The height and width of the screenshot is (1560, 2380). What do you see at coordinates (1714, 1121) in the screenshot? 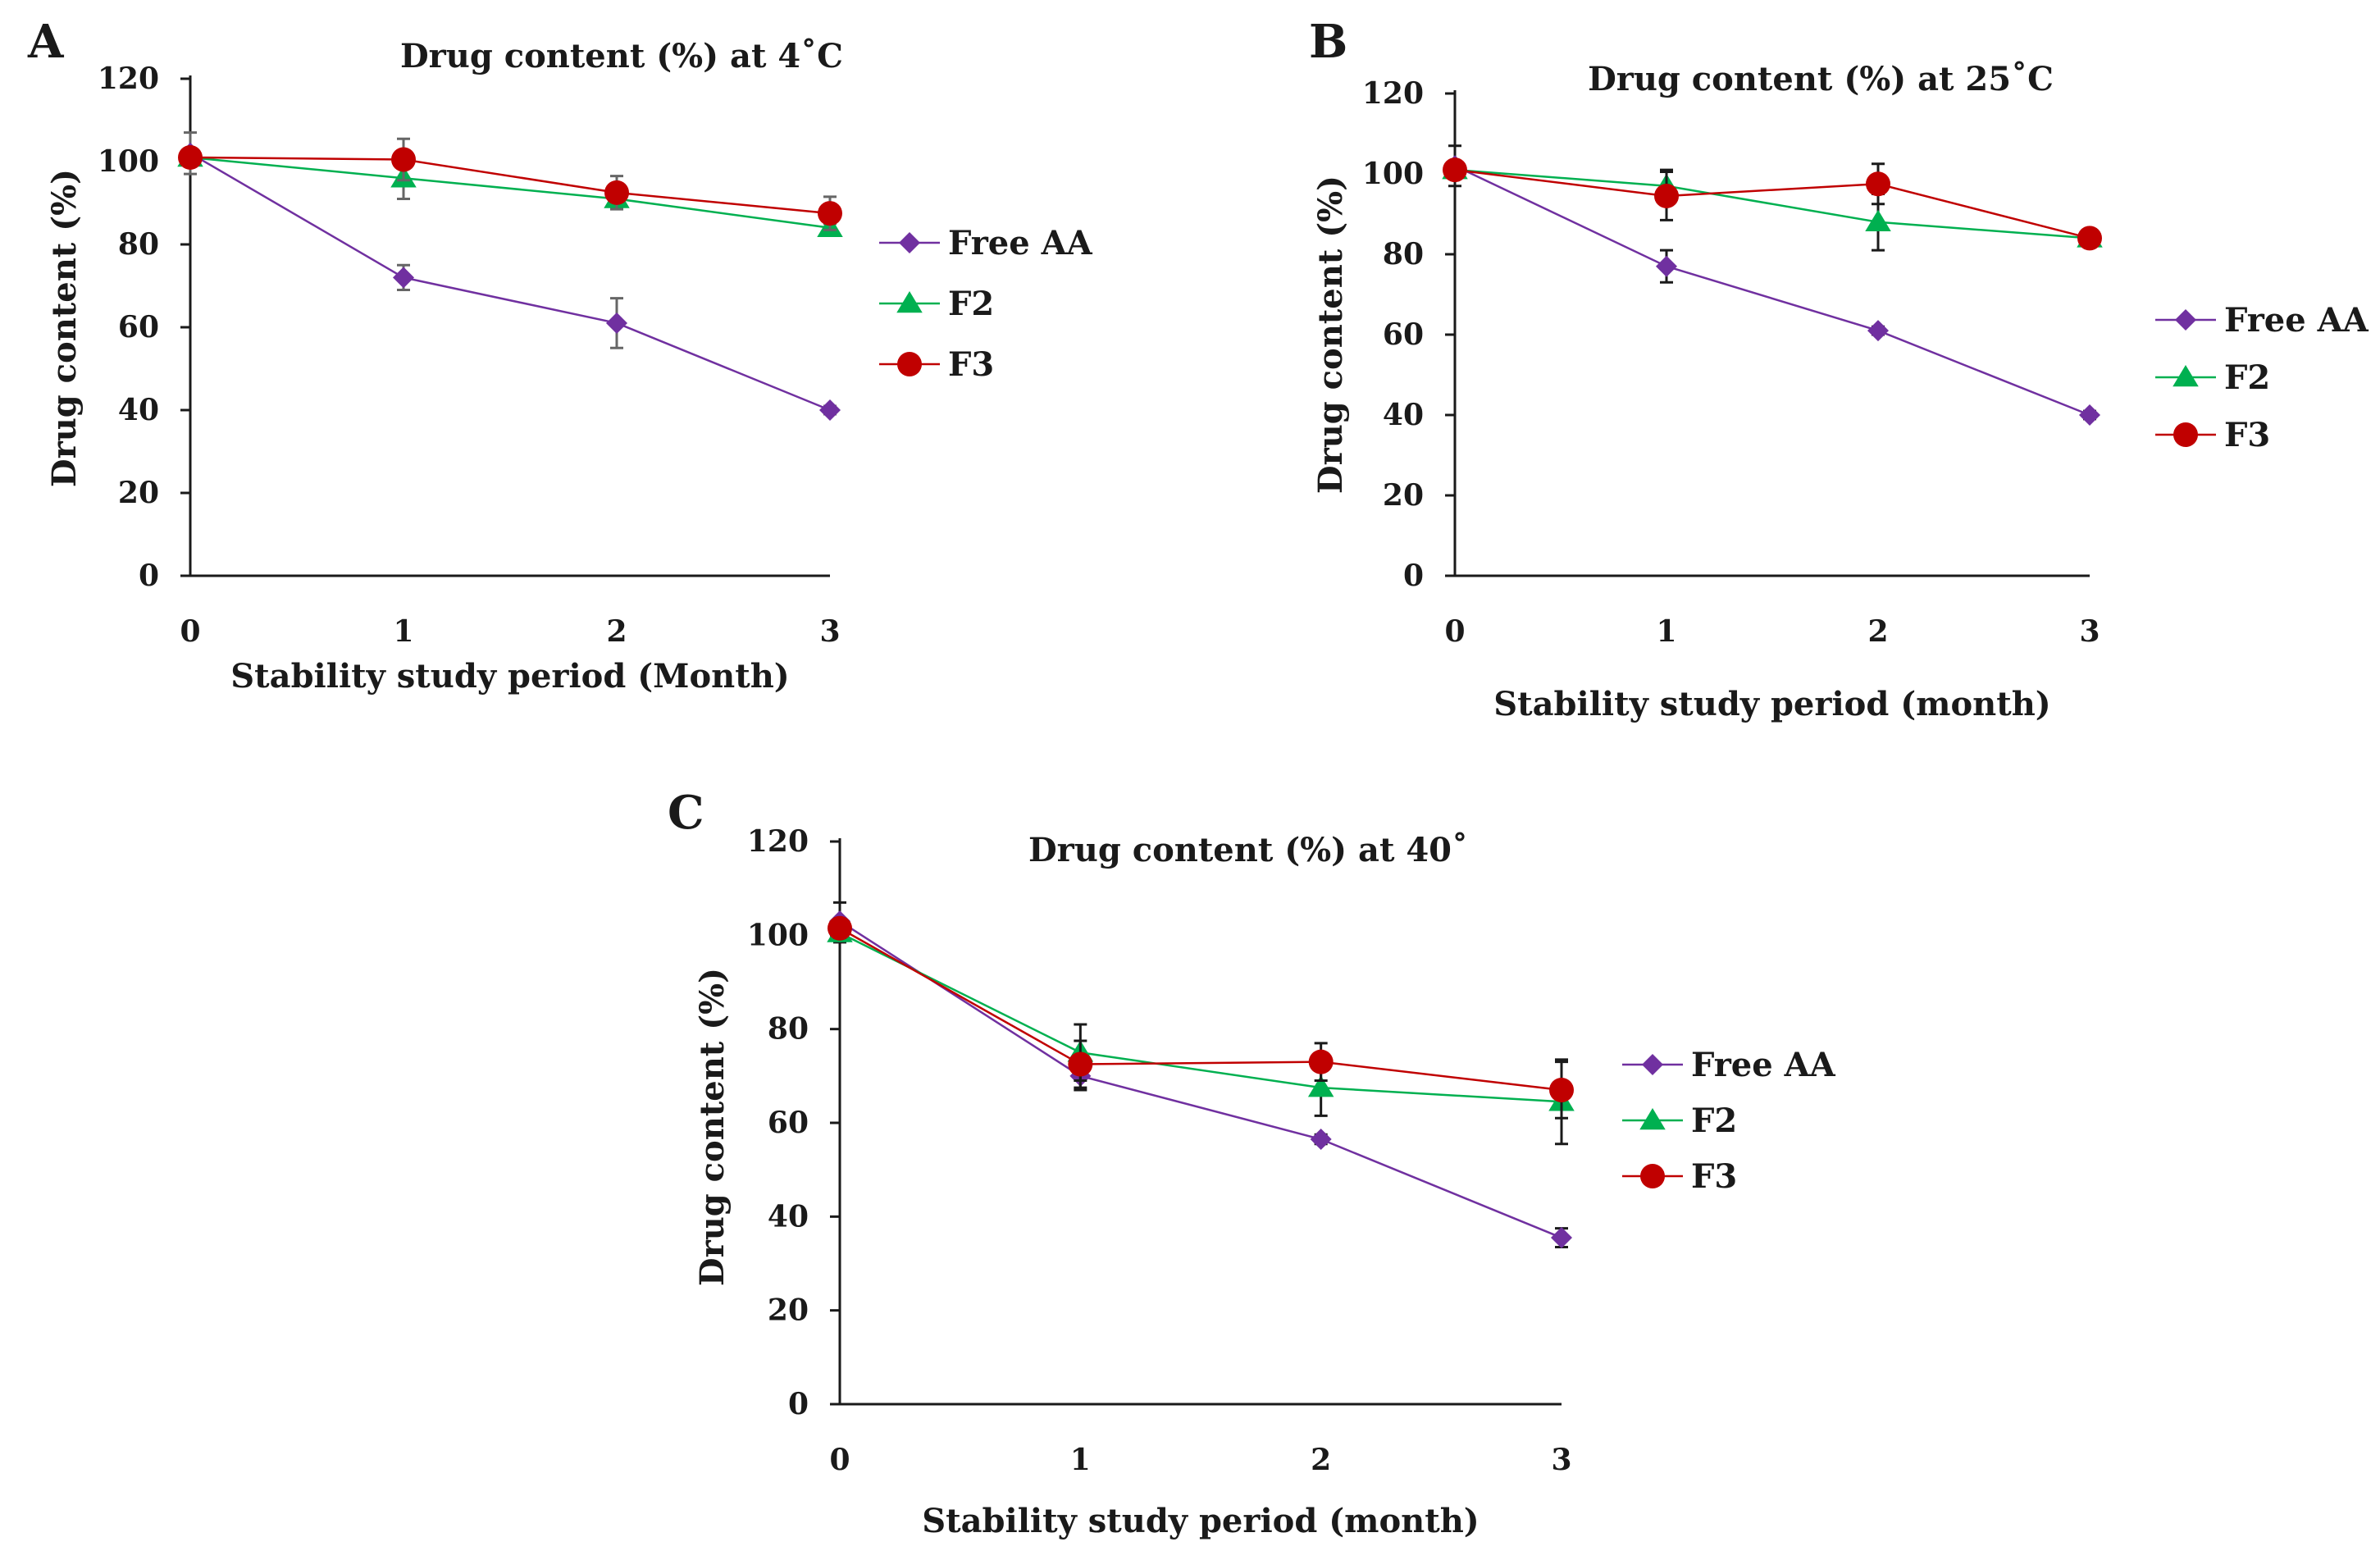
I see `legend-label: F2` at bounding box center [1714, 1121].